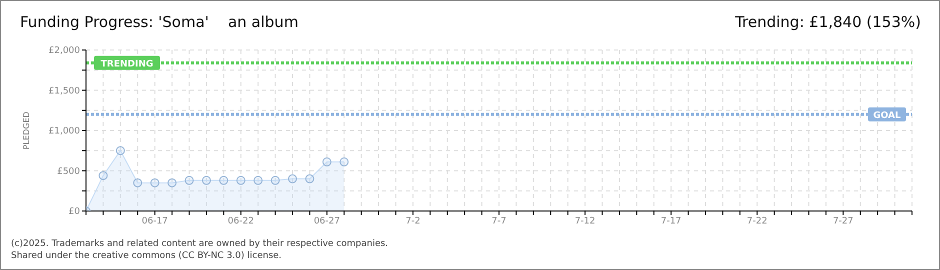  I want to click on ref-line-label: GOAL, so click(887, 115).